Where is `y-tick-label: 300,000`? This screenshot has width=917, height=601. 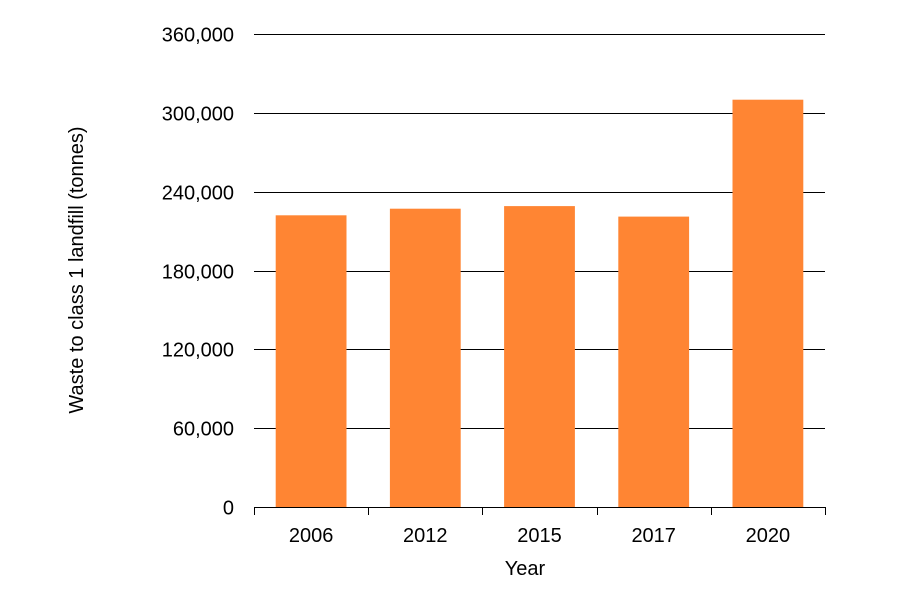 y-tick-label: 300,000 is located at coordinates (198, 115).